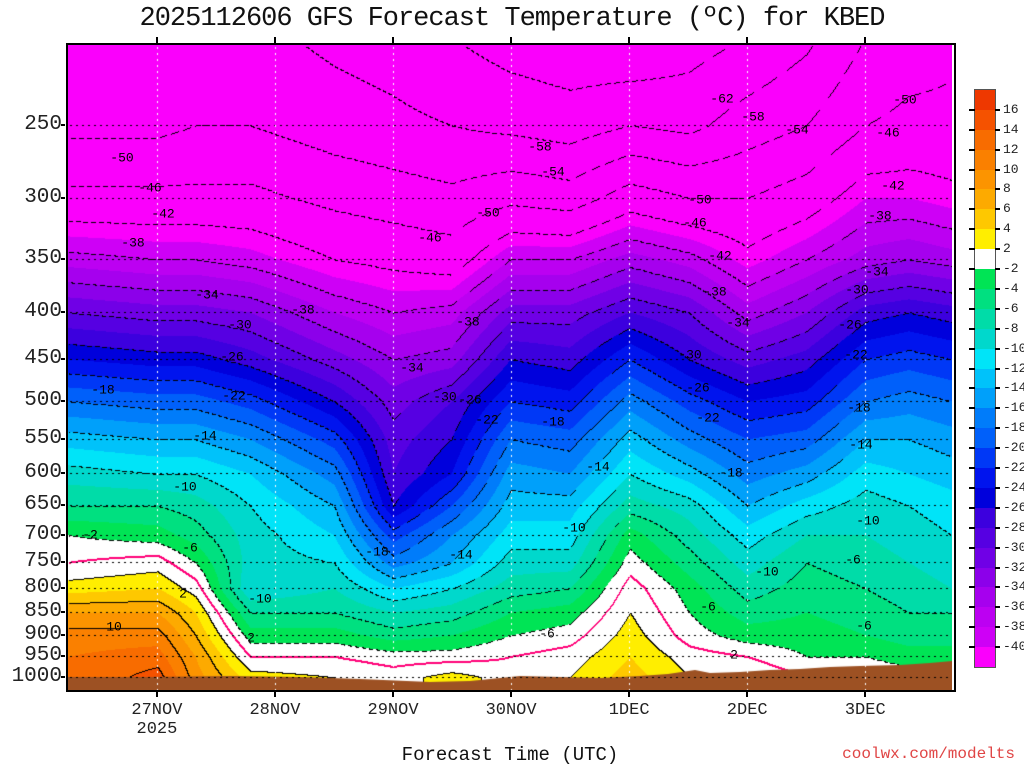  I want to click on colorbar-tick-label: -6, so click(1011, 308).